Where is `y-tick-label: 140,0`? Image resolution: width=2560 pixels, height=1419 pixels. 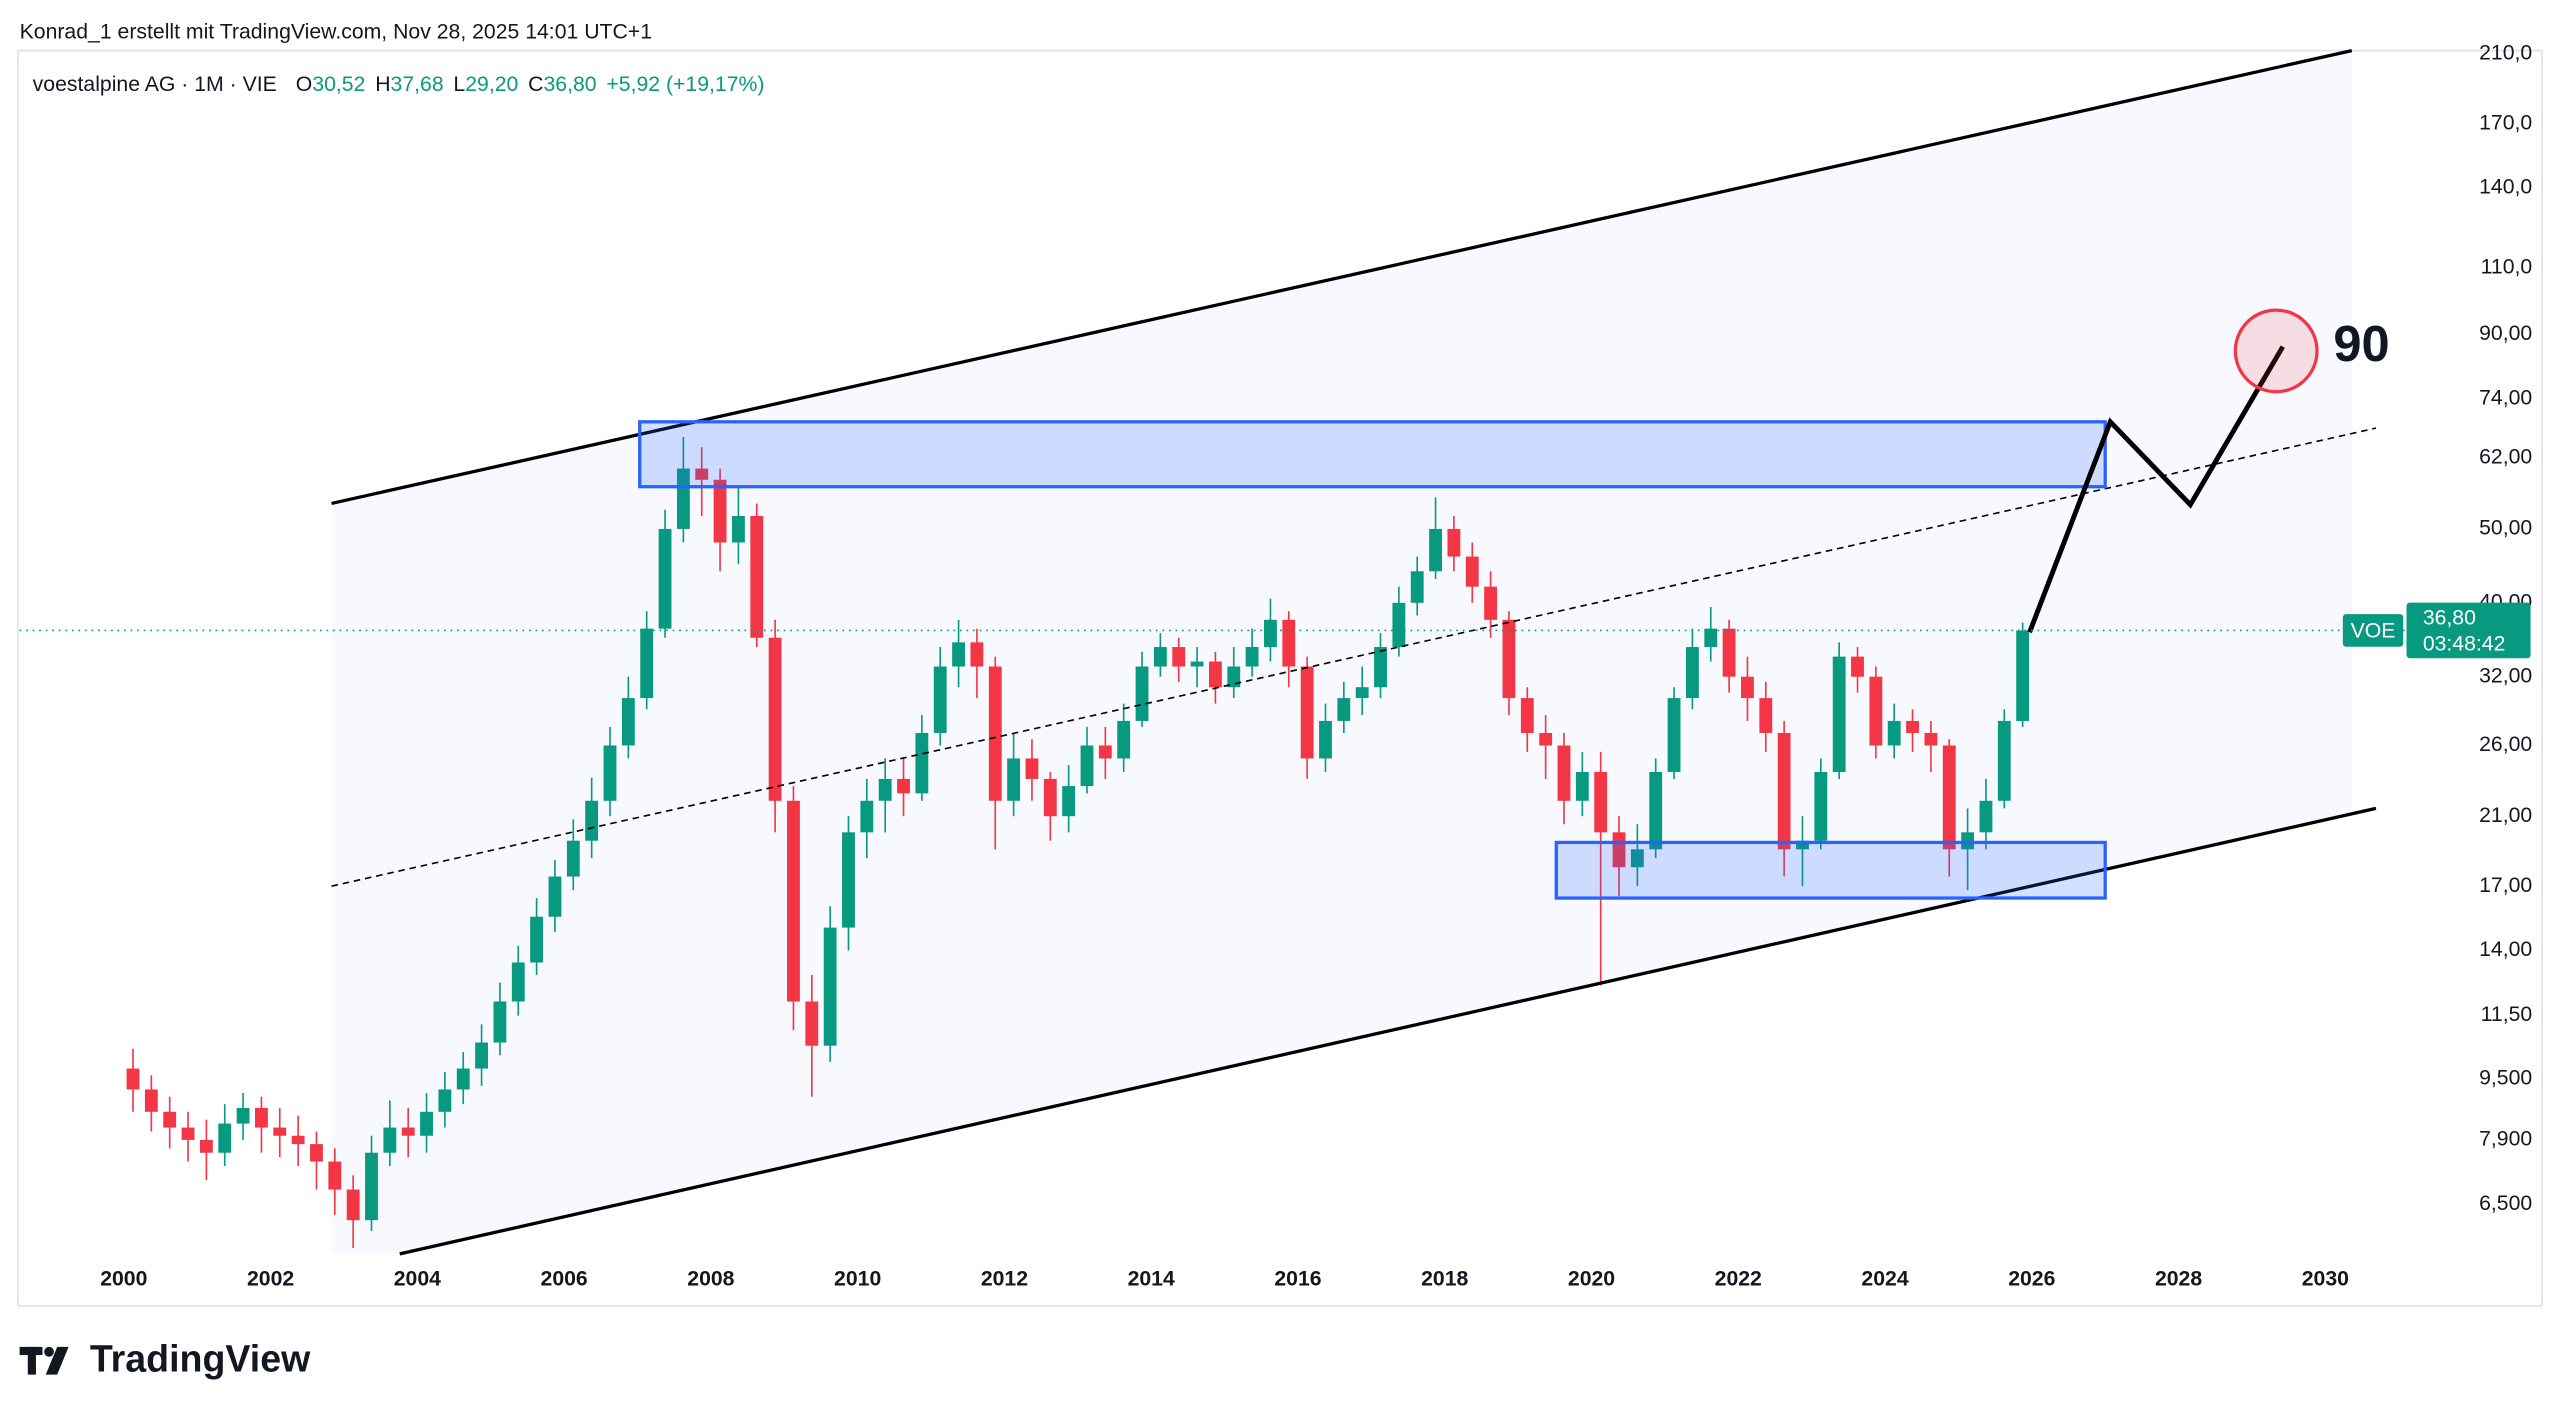
y-tick-label: 140,0 is located at coordinates (2505, 187).